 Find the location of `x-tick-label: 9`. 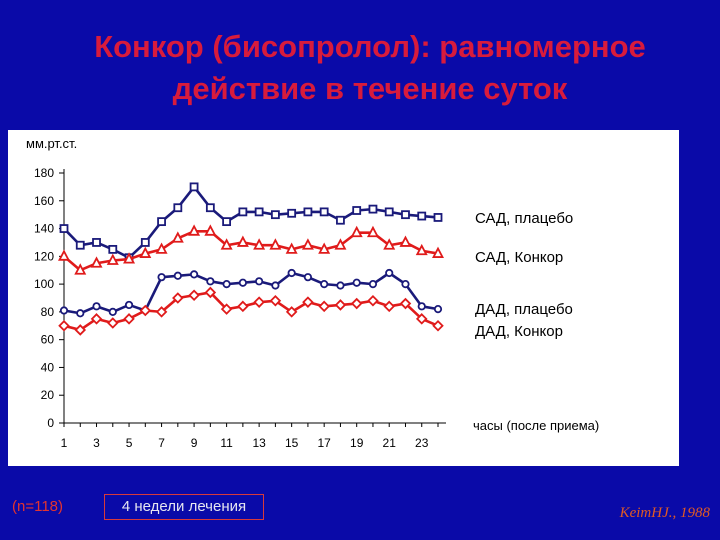

x-tick-label: 9 is located at coordinates (194, 443).